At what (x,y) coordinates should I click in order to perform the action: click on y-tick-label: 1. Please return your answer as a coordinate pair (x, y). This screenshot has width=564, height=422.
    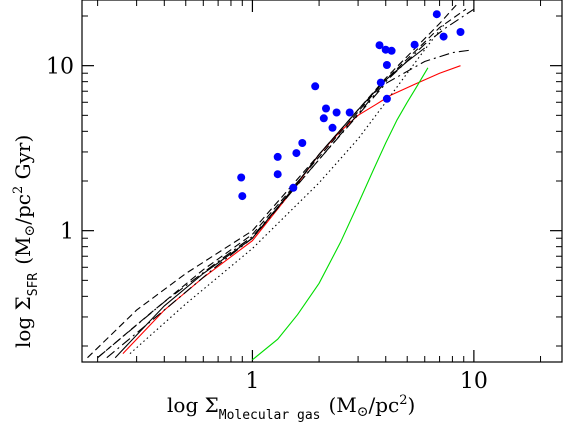
    Looking at the image, I should click on (67, 232).